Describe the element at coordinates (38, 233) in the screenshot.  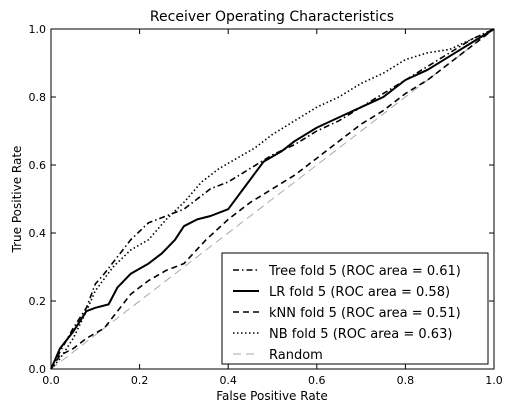
I see `y-tick-label: 0.4` at that location.